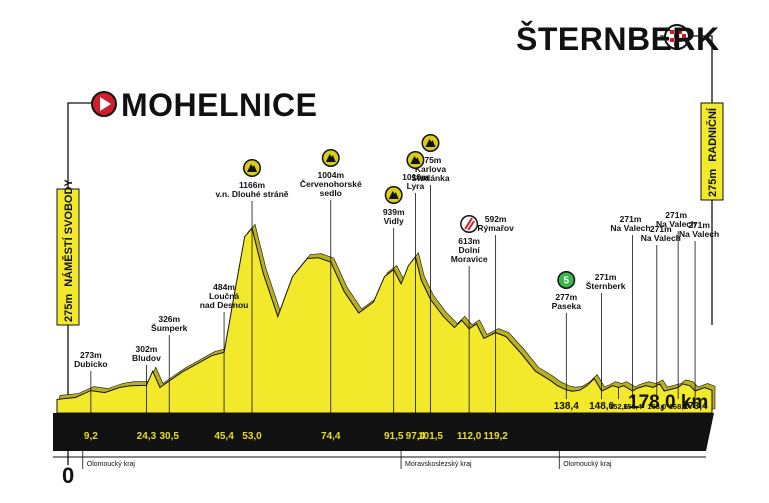  What do you see at coordinates (415, 181) in the screenshot?
I see `waypoint-label: 1010m Lyra` at bounding box center [415, 181].